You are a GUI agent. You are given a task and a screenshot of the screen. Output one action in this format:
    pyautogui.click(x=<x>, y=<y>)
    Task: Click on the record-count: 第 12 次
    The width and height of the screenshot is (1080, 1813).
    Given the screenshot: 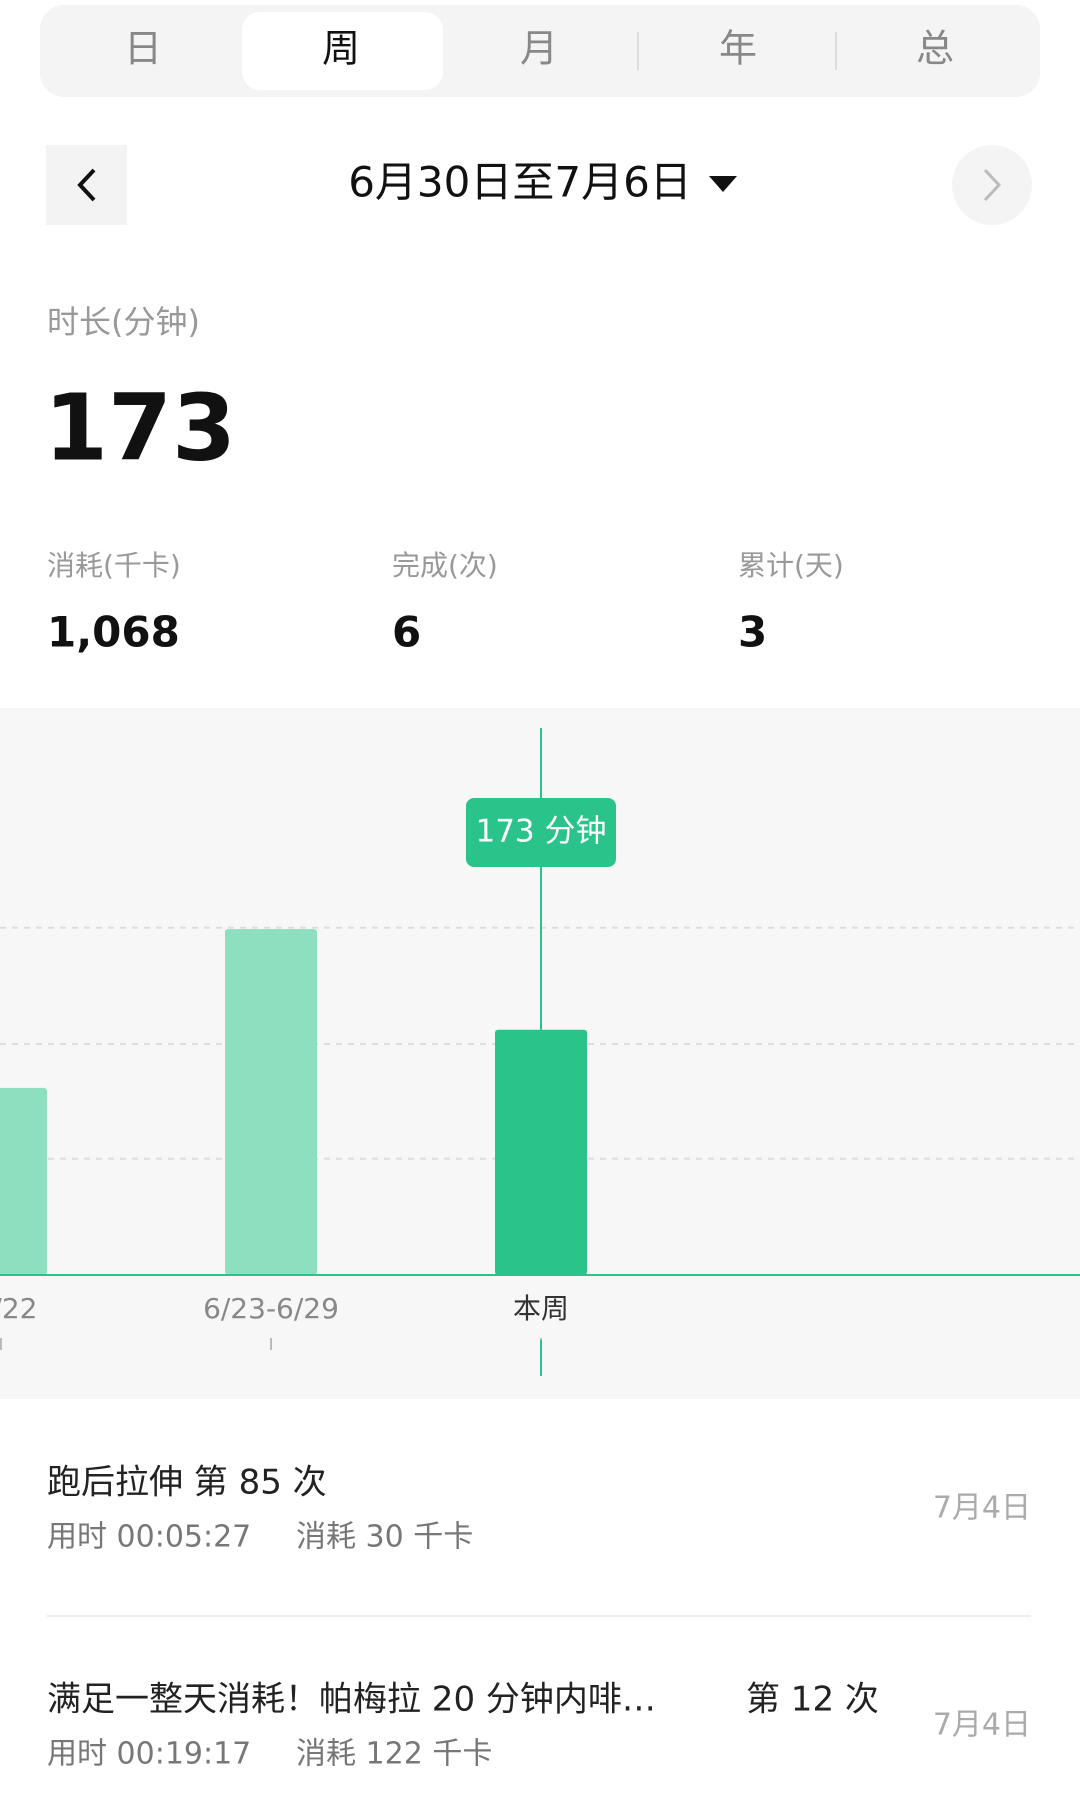 What is the action you would take?
    pyautogui.click(x=812, y=1700)
    